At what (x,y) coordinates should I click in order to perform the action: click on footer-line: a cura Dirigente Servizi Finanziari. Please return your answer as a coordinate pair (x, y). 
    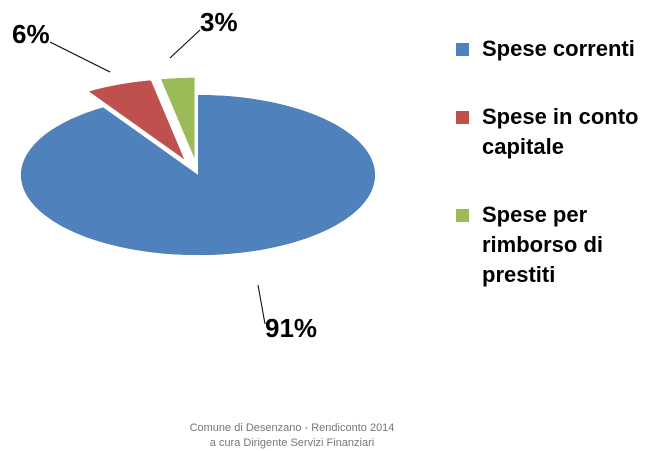
    Looking at the image, I should click on (292, 443).